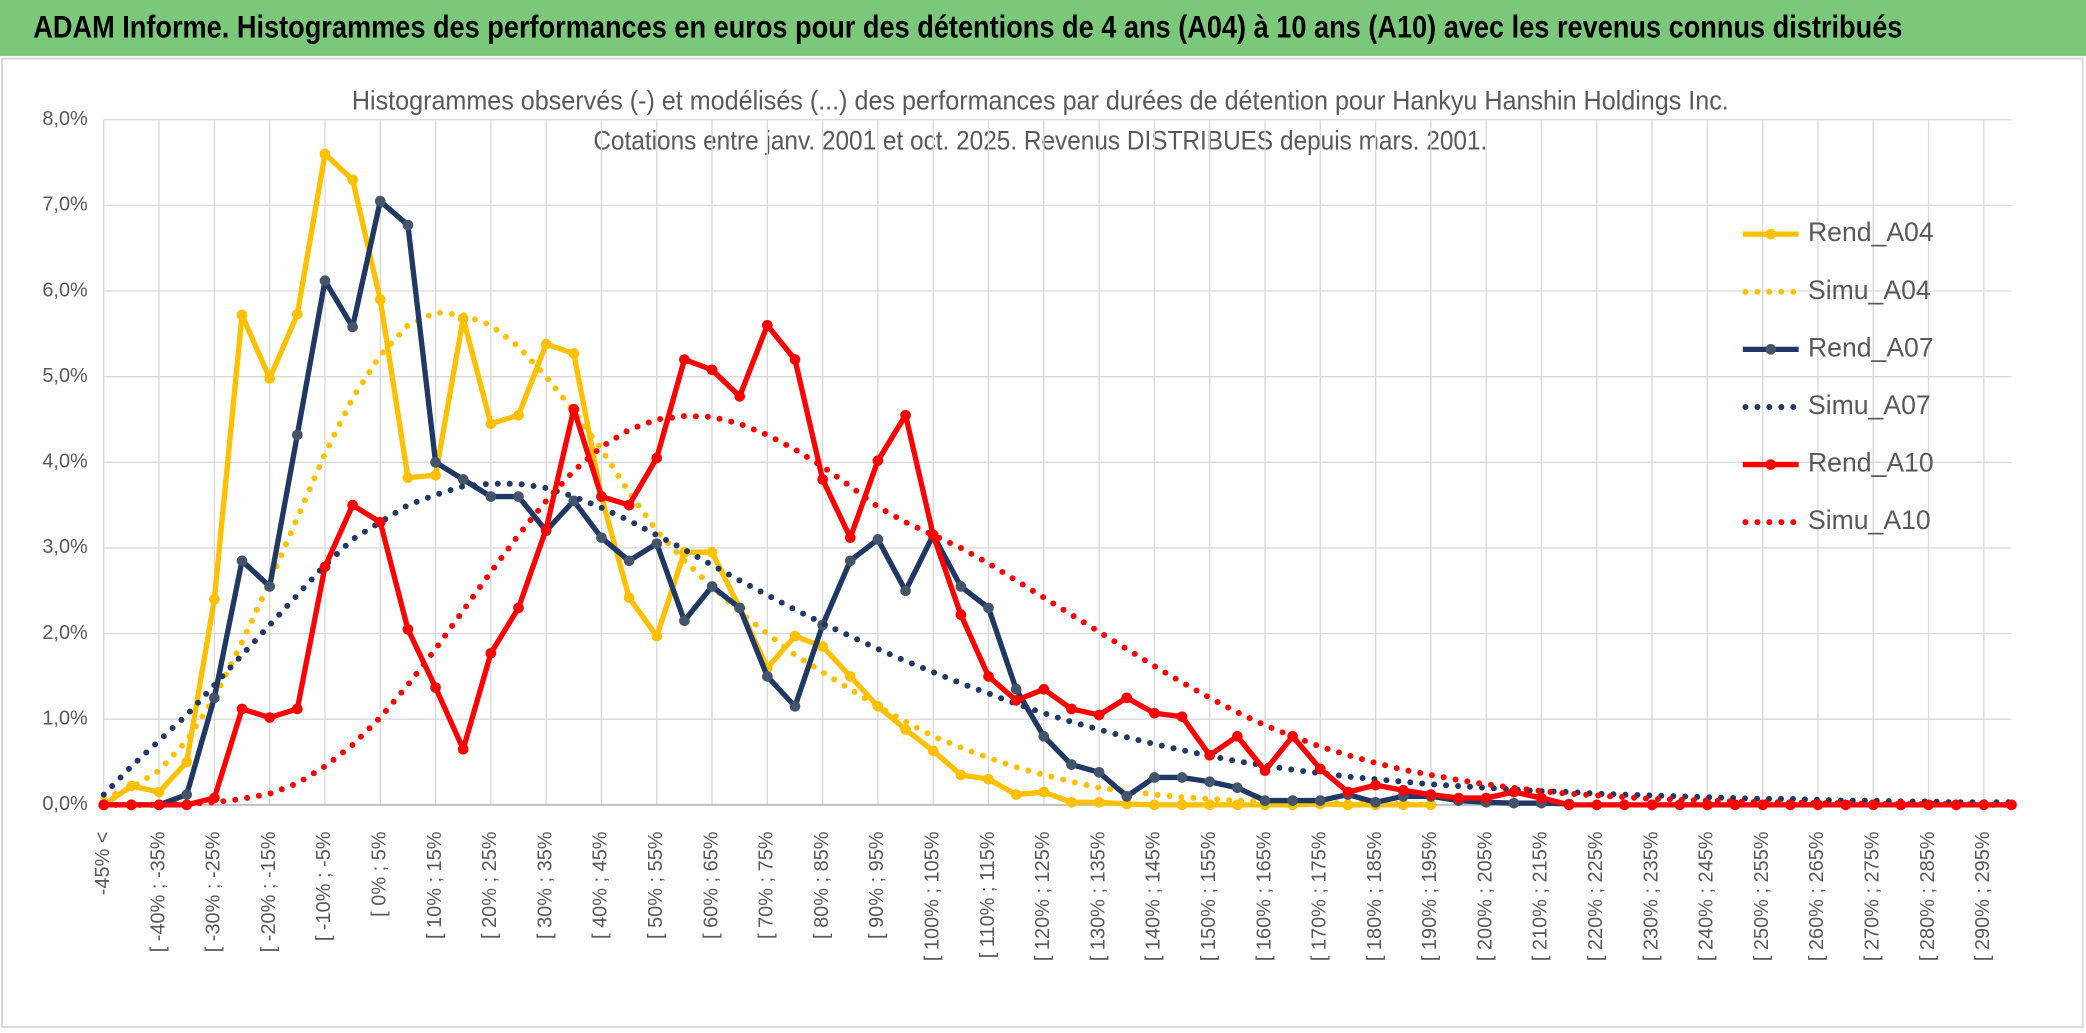 The height and width of the screenshot is (1033, 2086). What do you see at coordinates (1869, 405) in the screenshot?
I see `legend-label: Simu_A07` at bounding box center [1869, 405].